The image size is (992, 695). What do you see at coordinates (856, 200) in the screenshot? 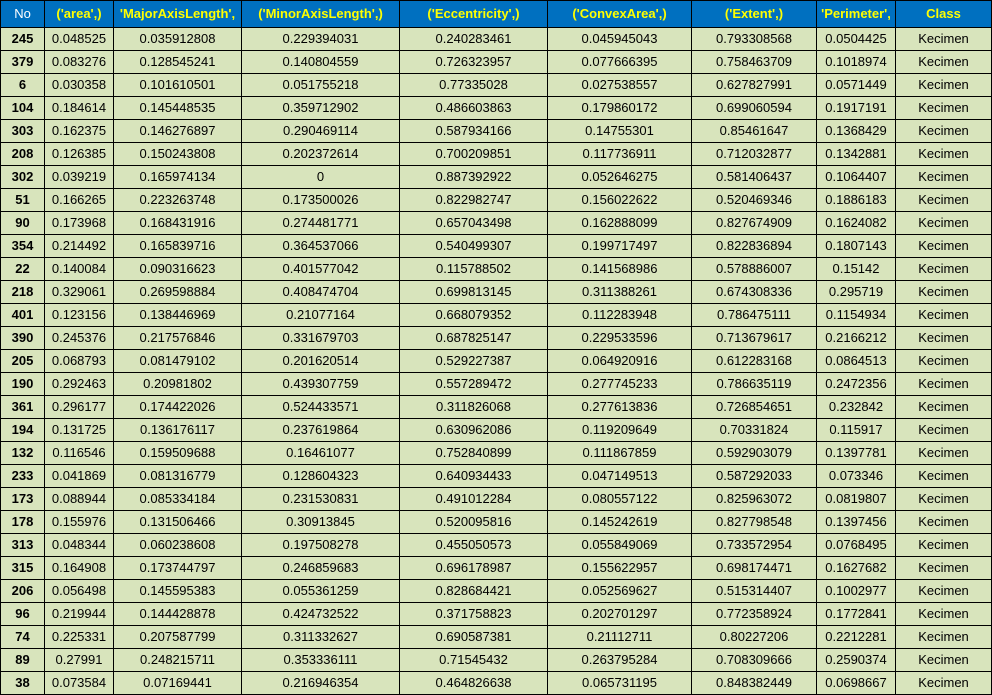
I see `cell-perimeter: 0.1886183` at bounding box center [856, 200].